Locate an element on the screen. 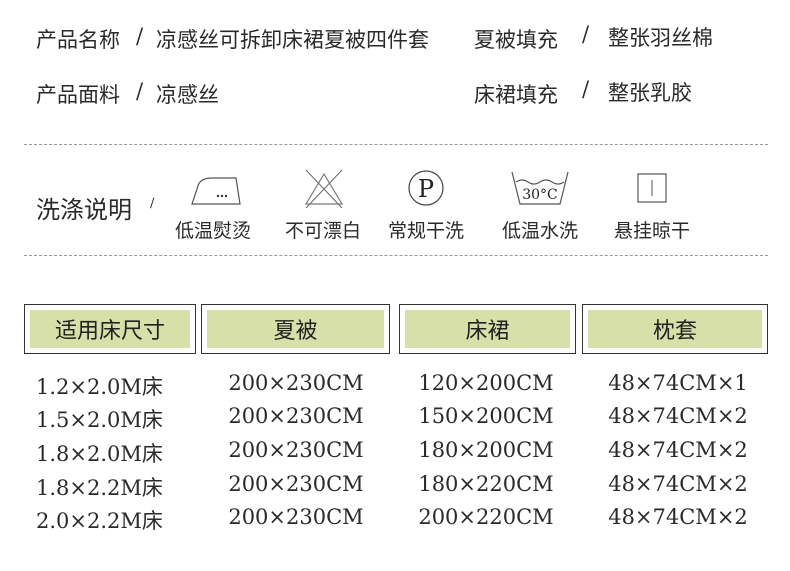  value-fabric: 凉感丝 is located at coordinates (187, 95).